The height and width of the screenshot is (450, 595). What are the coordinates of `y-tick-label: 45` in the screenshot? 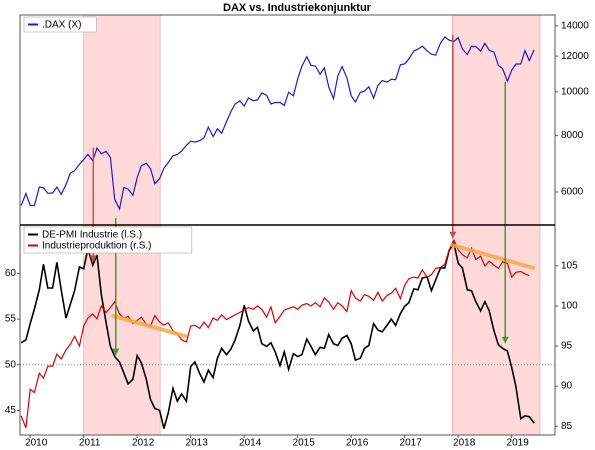 It's located at (11, 410).